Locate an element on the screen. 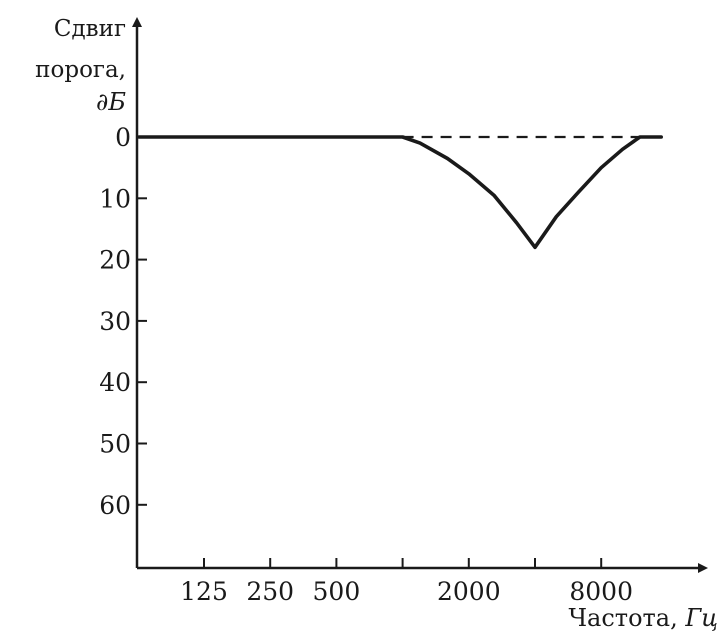  x-axis-label: Частота, Гц is located at coordinates (643, 618).